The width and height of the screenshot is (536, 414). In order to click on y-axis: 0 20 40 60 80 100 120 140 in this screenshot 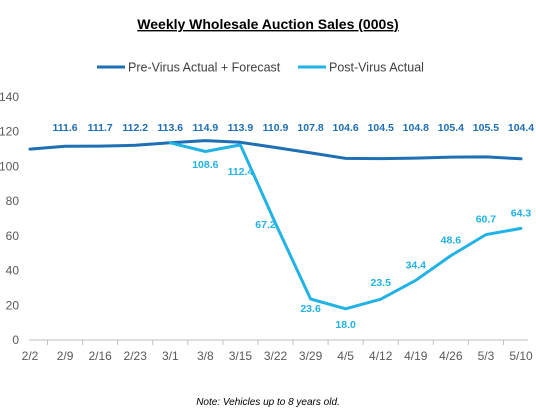, I will do `click(9, 218)`.